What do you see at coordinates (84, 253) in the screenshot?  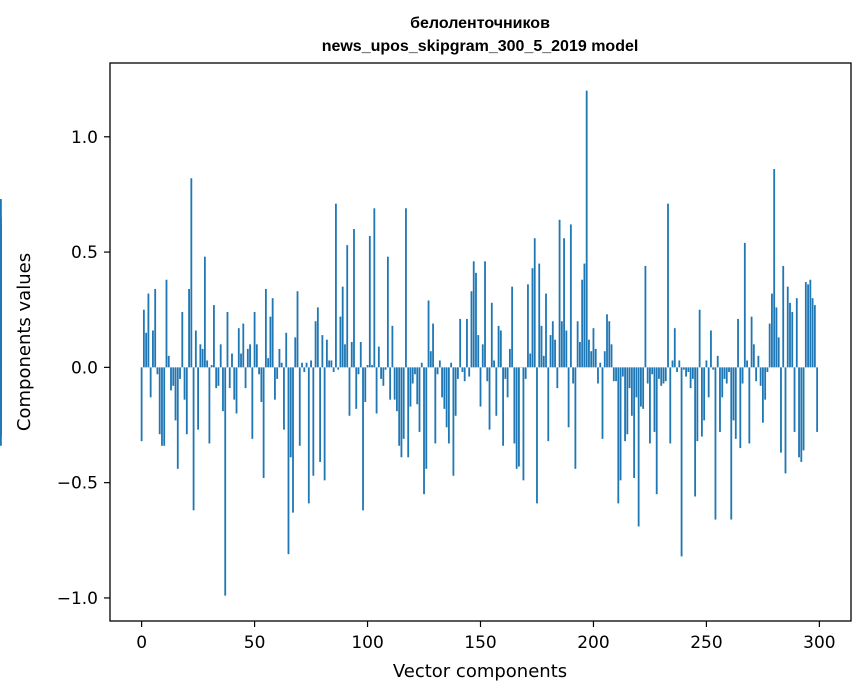 I see `y-tick-label: 0.5` at bounding box center [84, 253].